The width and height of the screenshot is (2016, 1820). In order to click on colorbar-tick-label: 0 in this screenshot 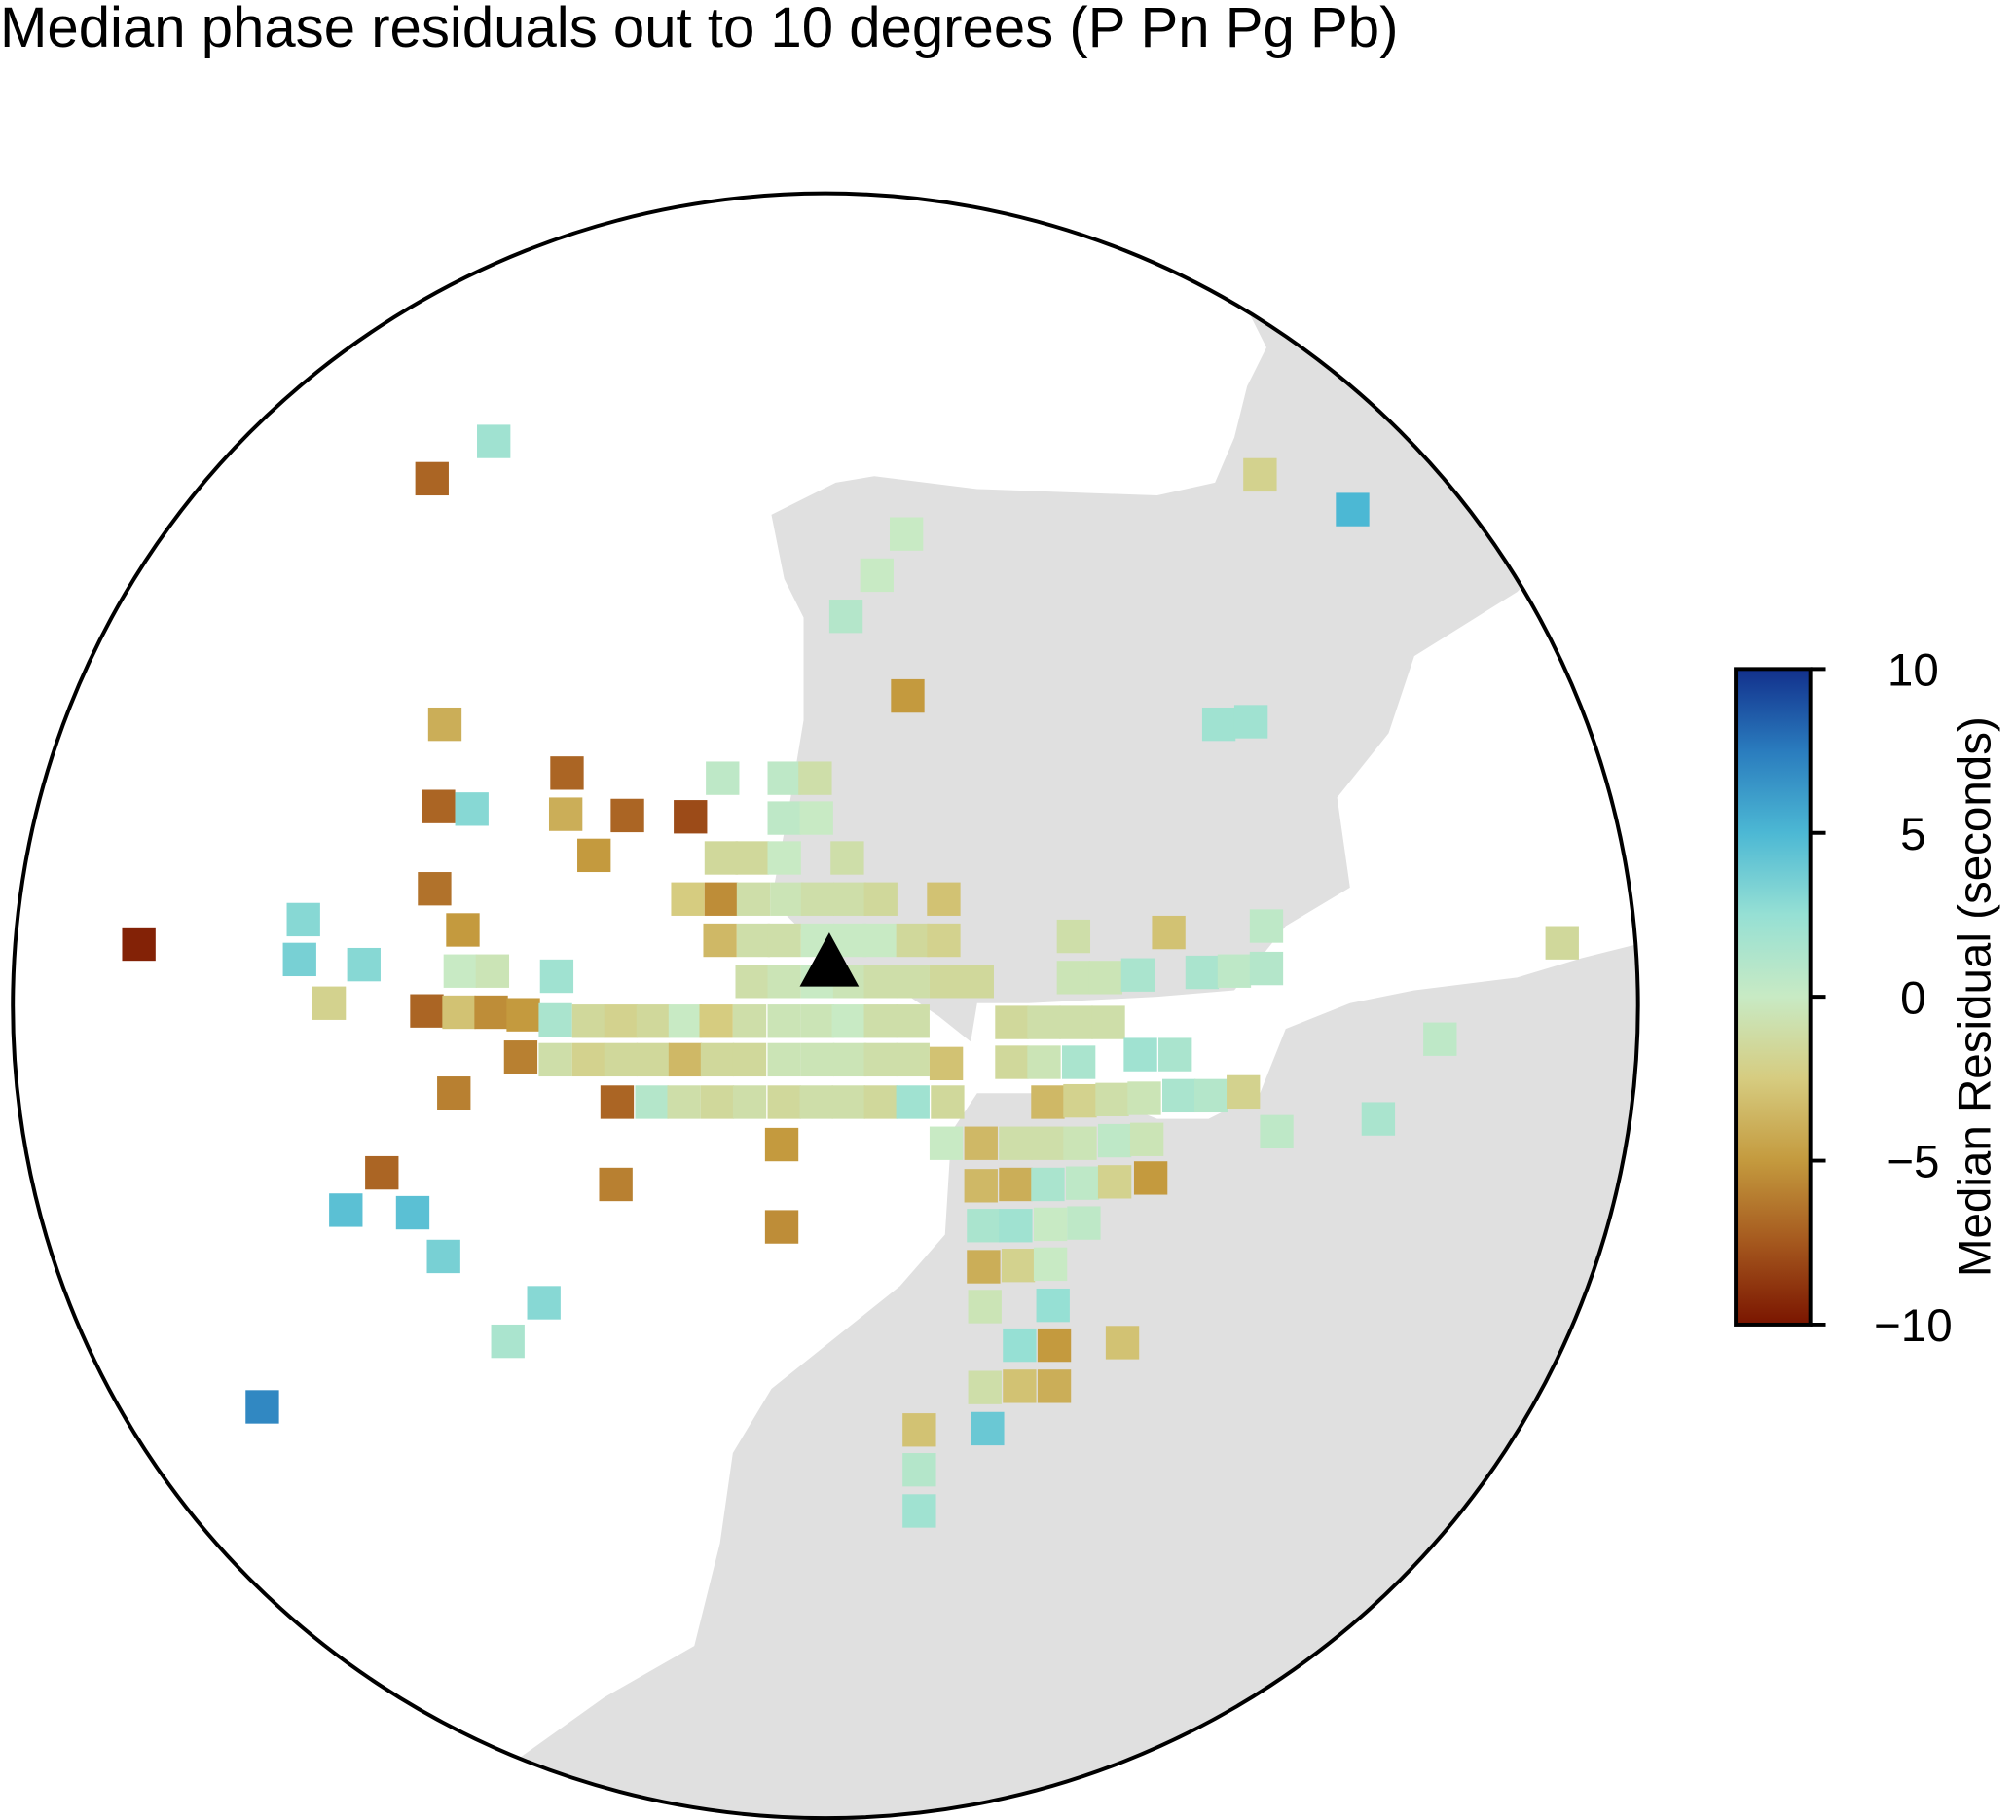, I will do `click(1912, 998)`.